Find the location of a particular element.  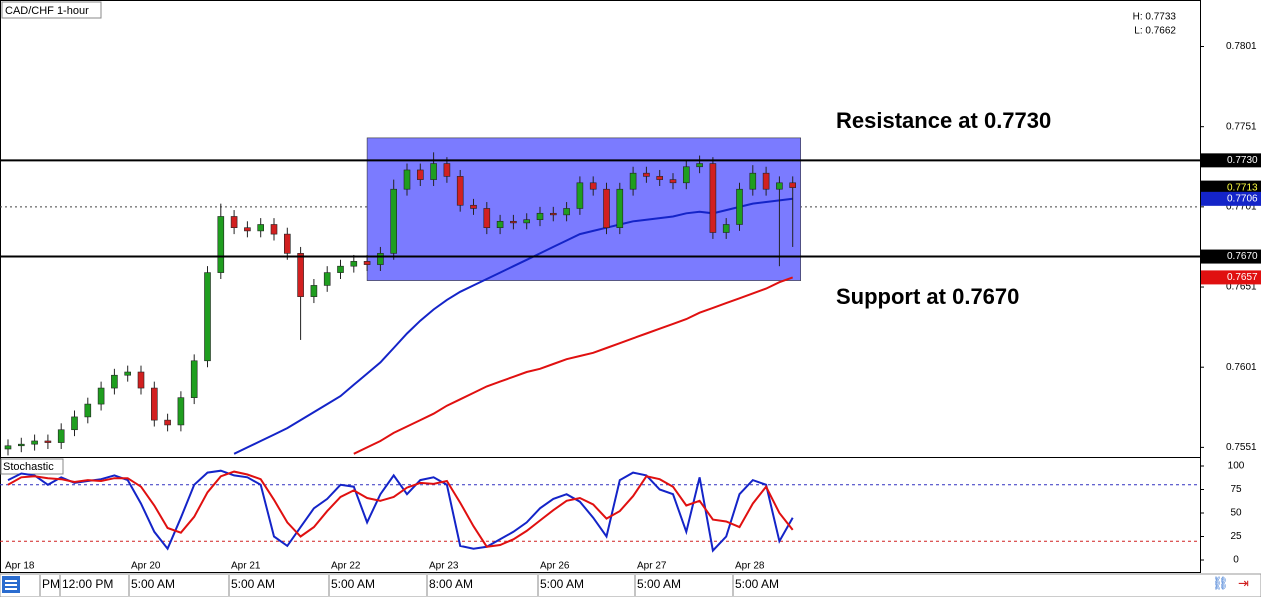

y-tick-label: 0.7601 is located at coordinates (1241, 367).